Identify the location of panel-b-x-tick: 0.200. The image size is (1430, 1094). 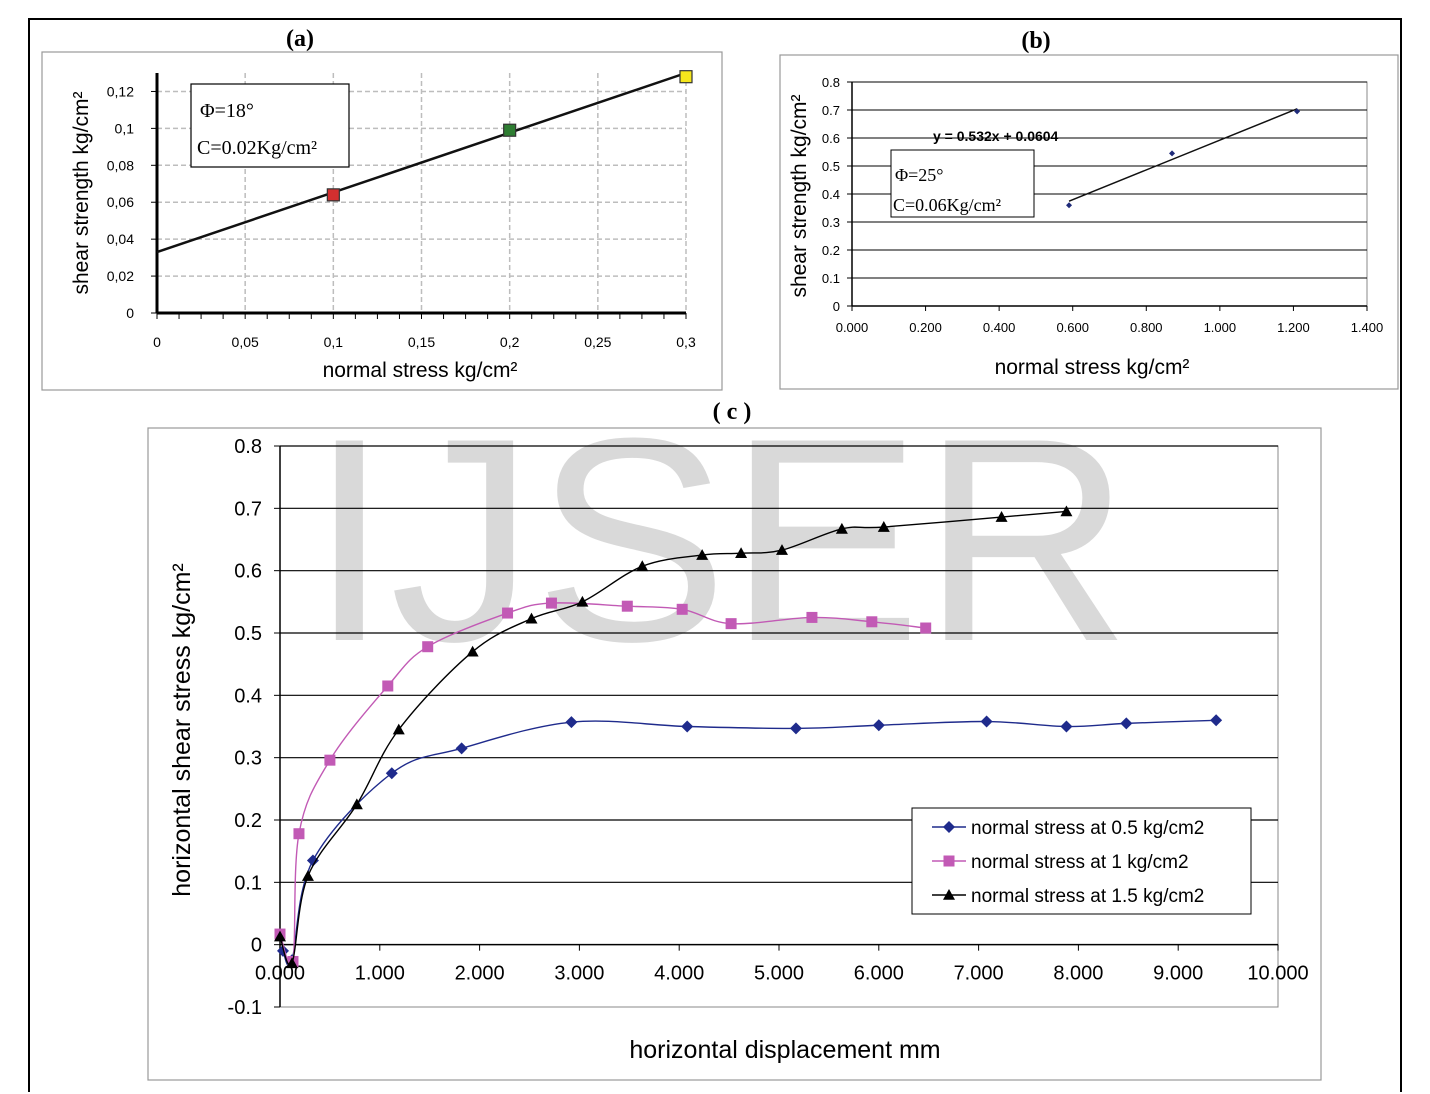
(925, 327).